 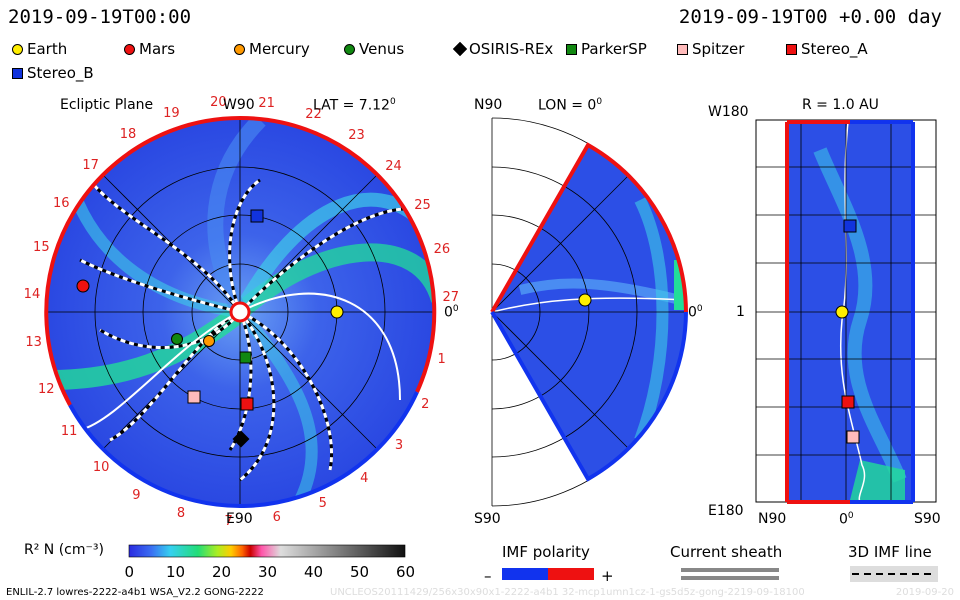 I want to click on radial-top-left: W180, so click(x=728, y=112).